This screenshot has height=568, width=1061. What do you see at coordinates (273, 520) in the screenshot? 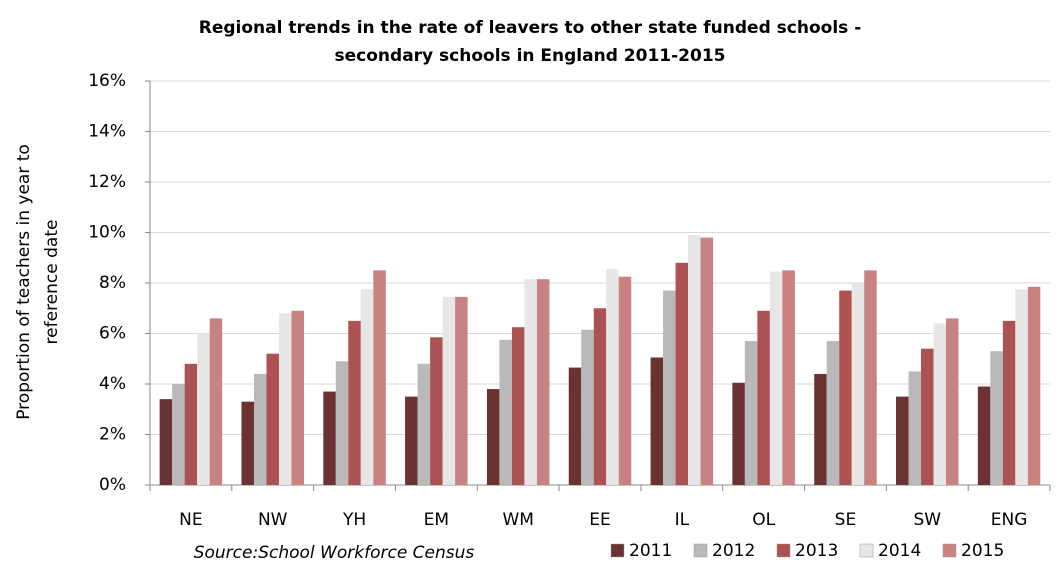
I see `x-tick-label: NW` at bounding box center [273, 520].